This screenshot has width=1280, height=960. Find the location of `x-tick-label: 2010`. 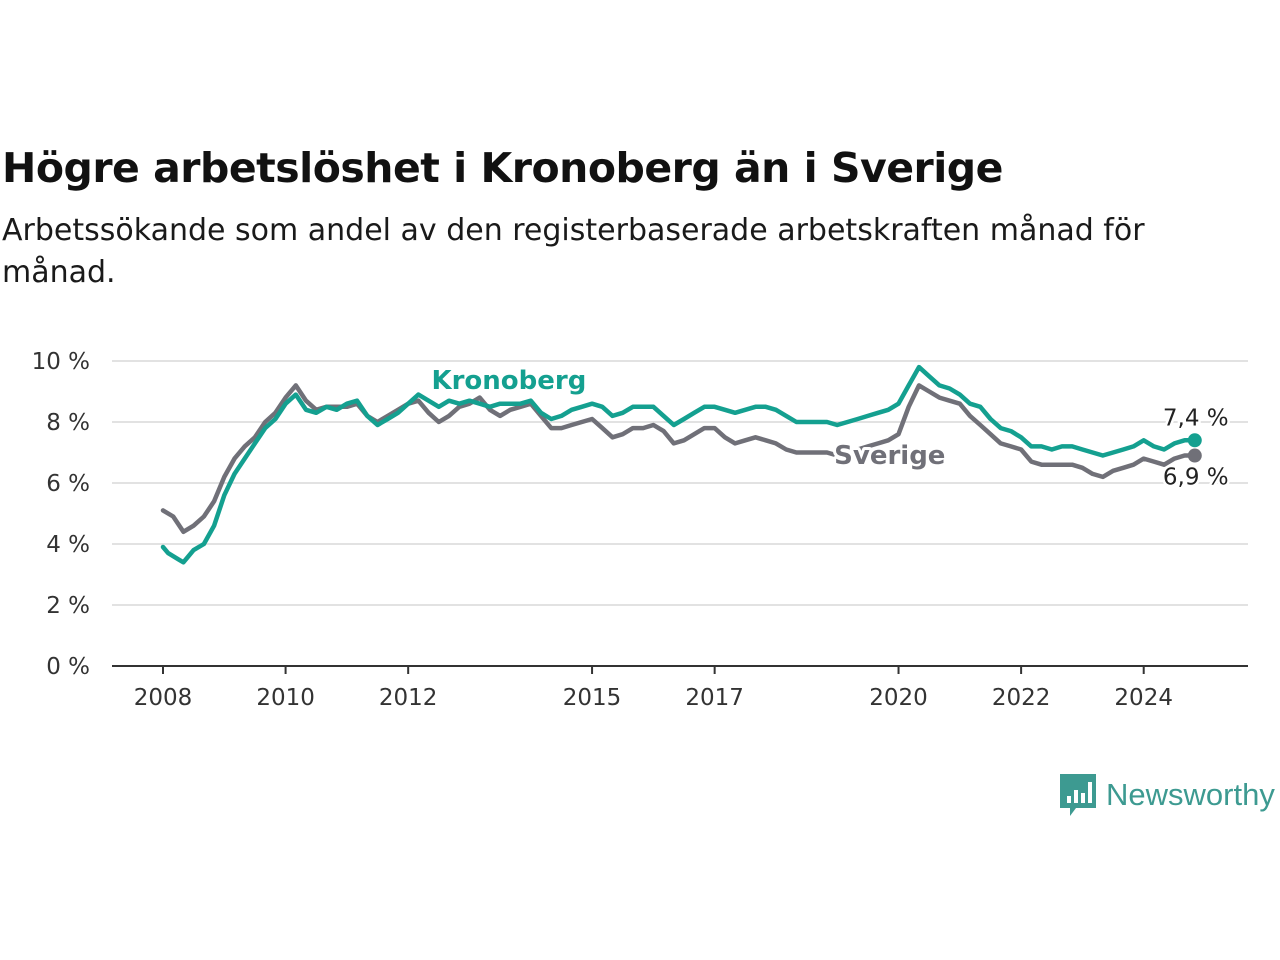

x-tick-label: 2010 is located at coordinates (285, 698).